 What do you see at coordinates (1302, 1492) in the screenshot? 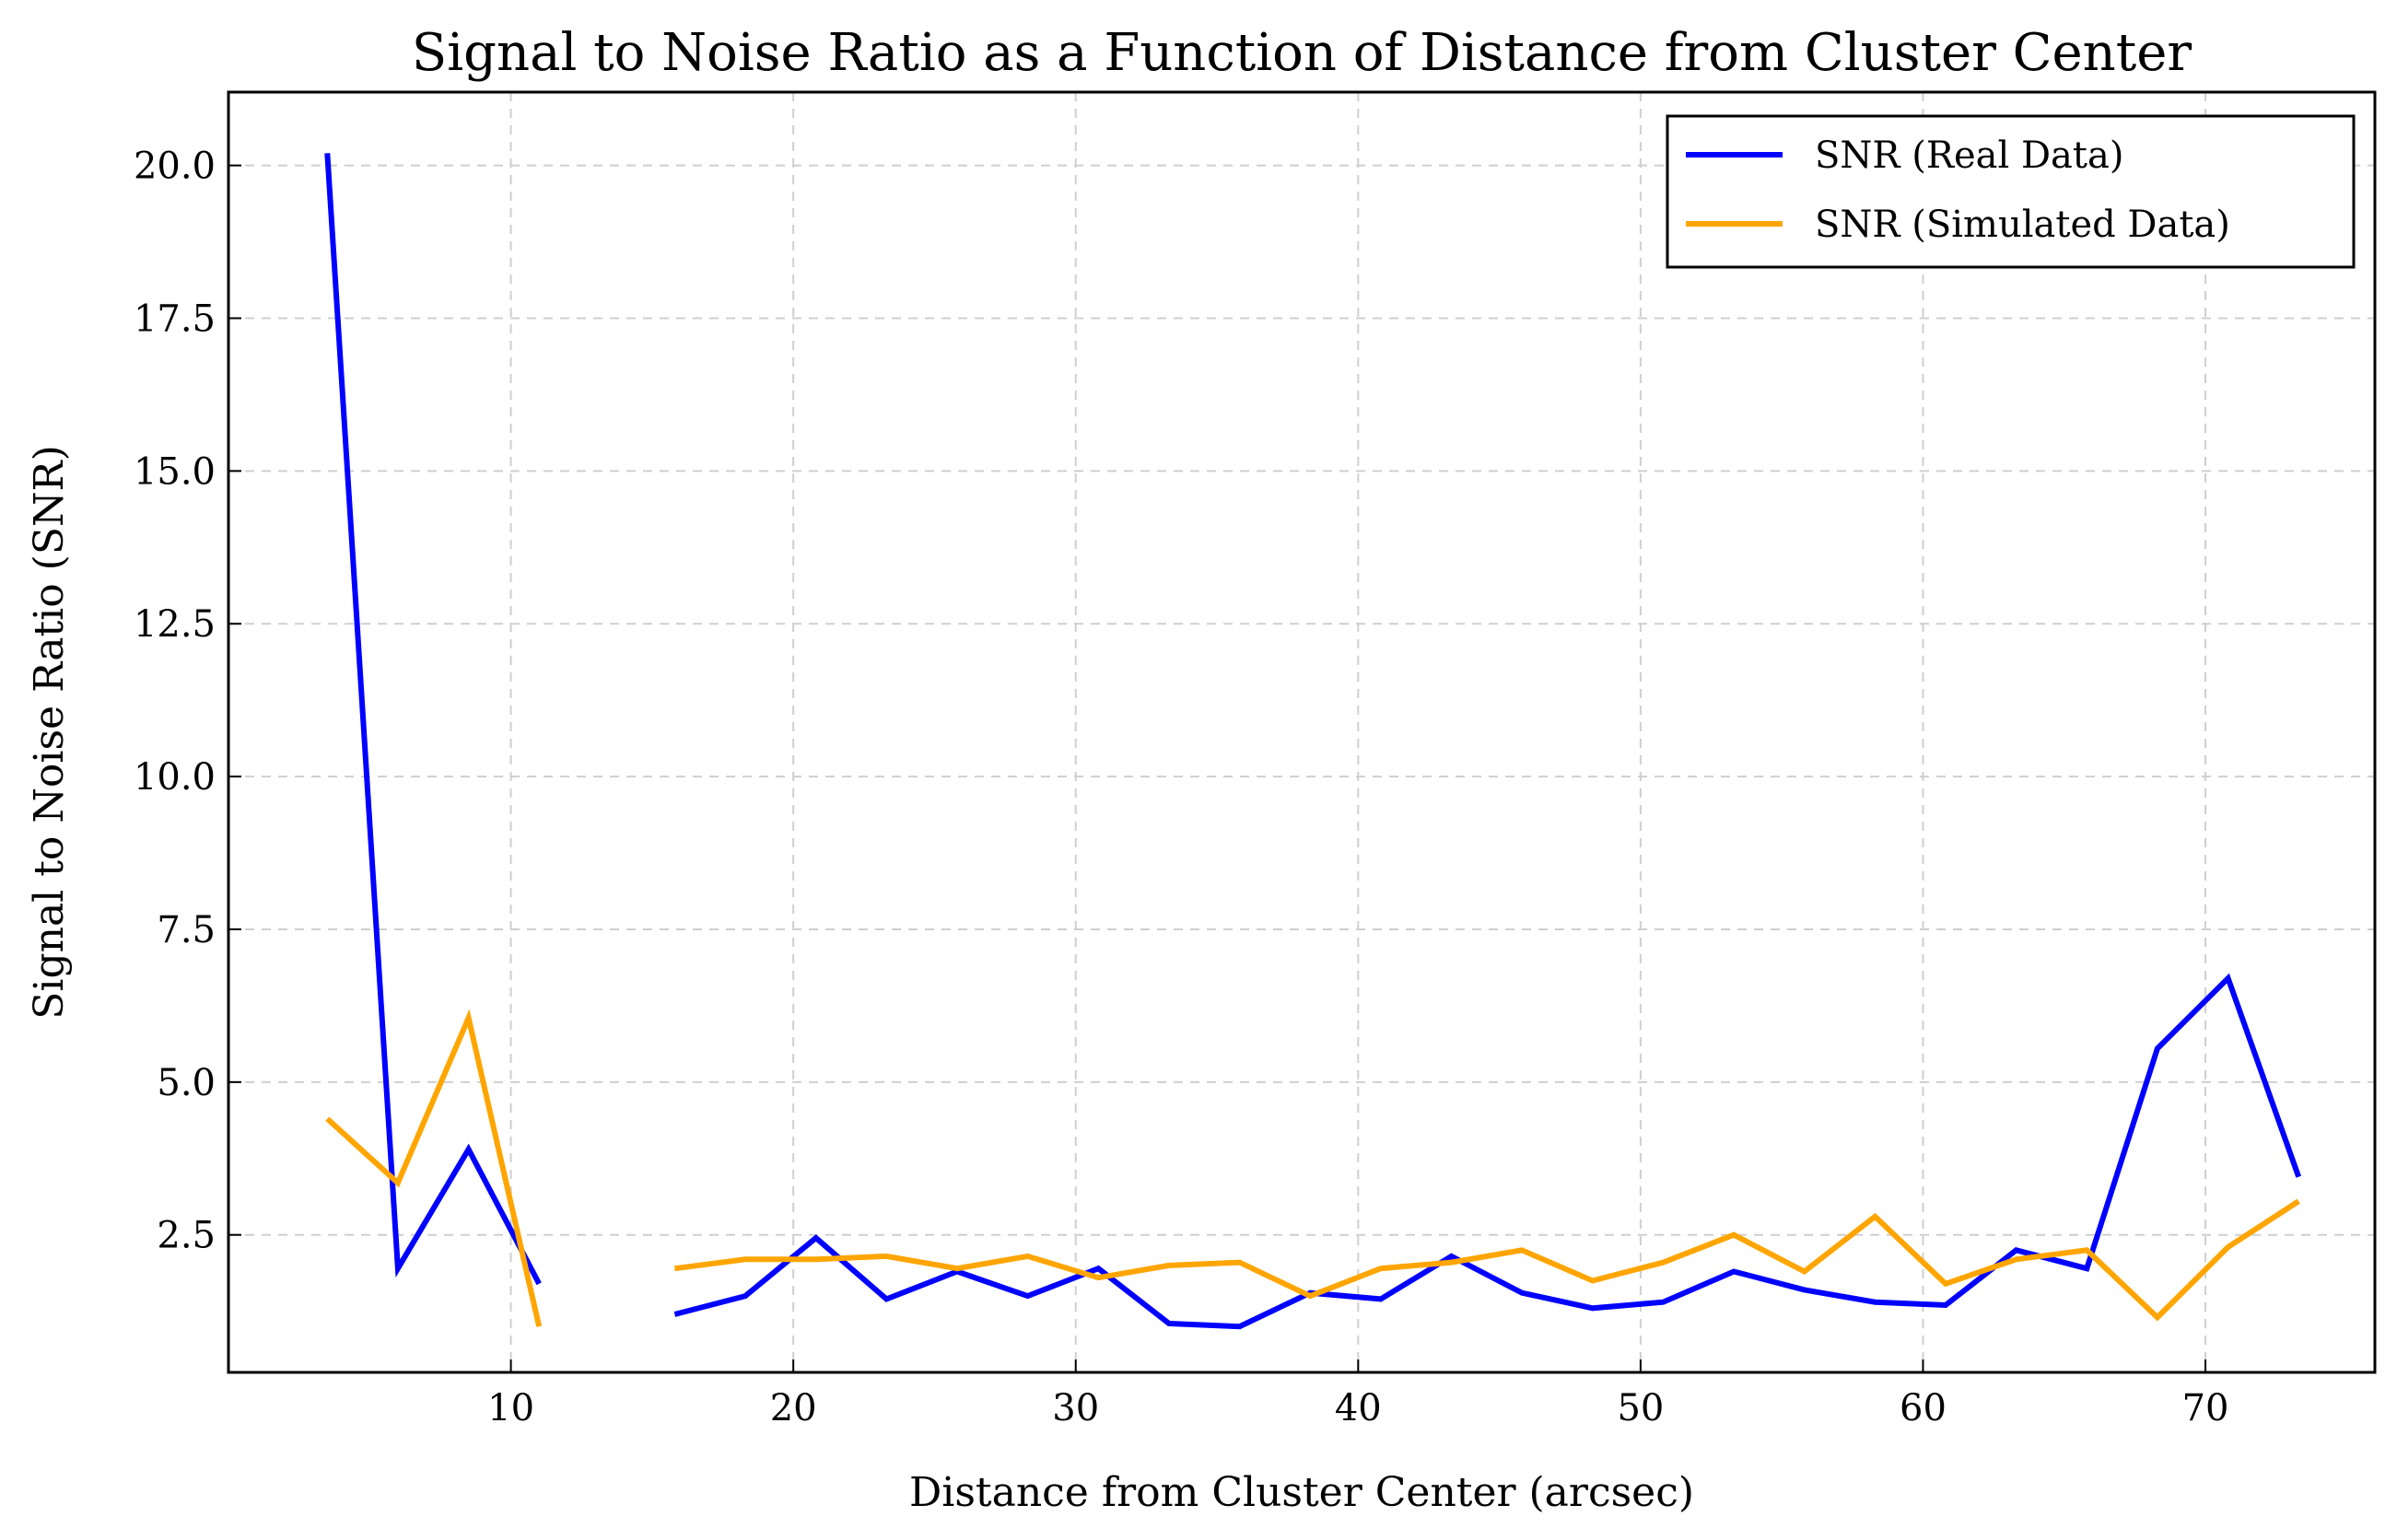
I see `x-axis-label: Distance from Cluster Center (arcsec)` at bounding box center [1302, 1492].